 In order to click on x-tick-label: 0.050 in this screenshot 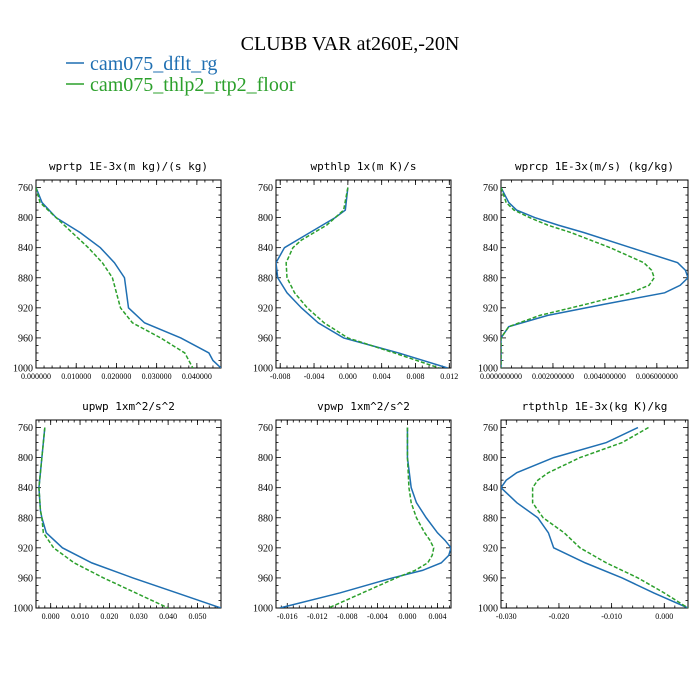, I will do `click(198, 616)`.